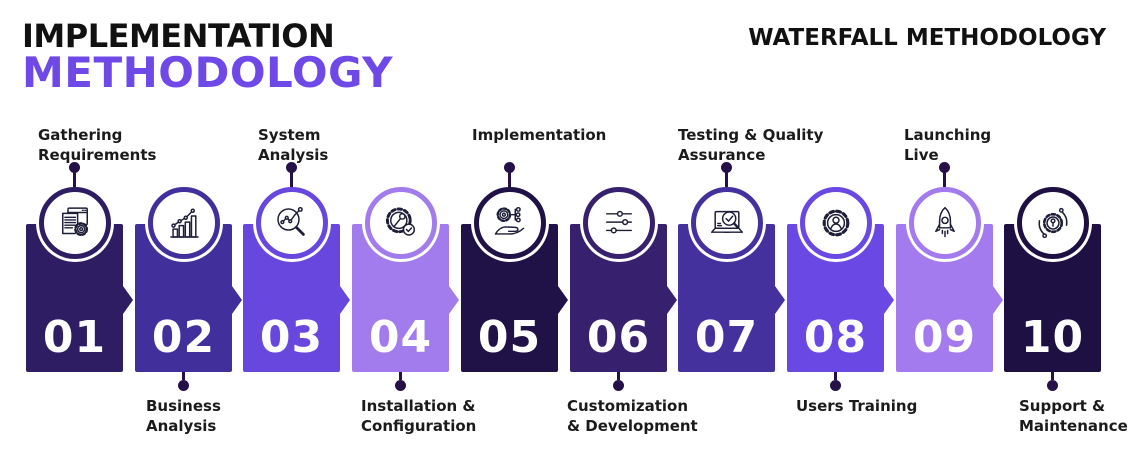 The image size is (1128, 463). I want to click on laptop-check-icon-circle, so click(726, 223).